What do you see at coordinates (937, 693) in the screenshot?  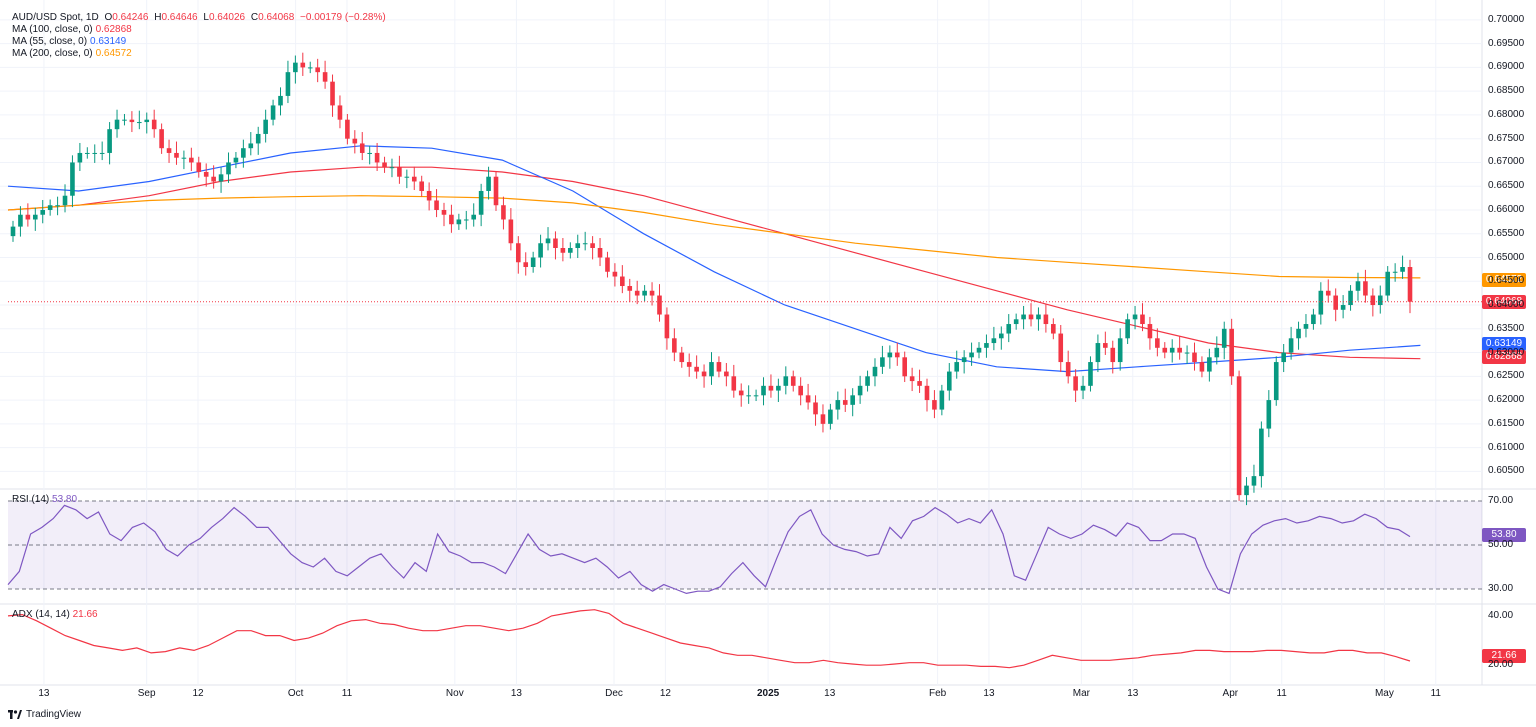 I see `time-tick-label: Feb` at bounding box center [937, 693].